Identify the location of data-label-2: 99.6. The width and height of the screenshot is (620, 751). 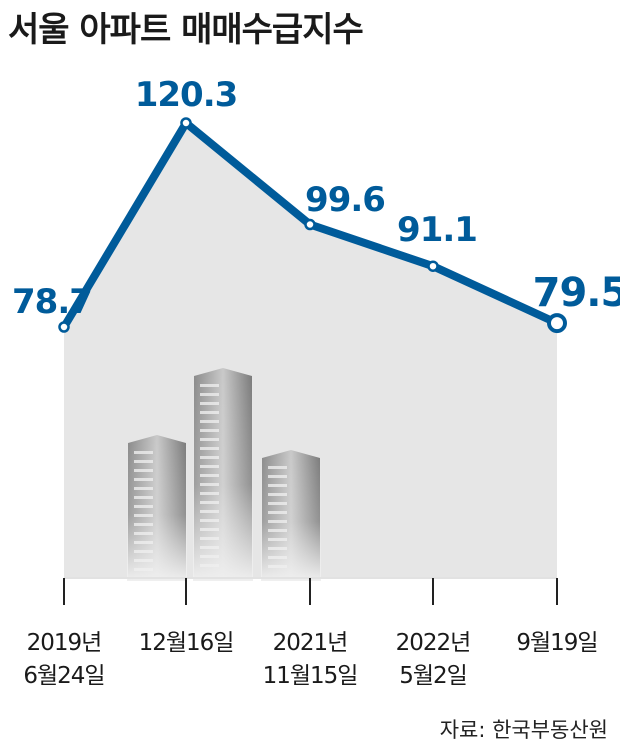
(345, 200).